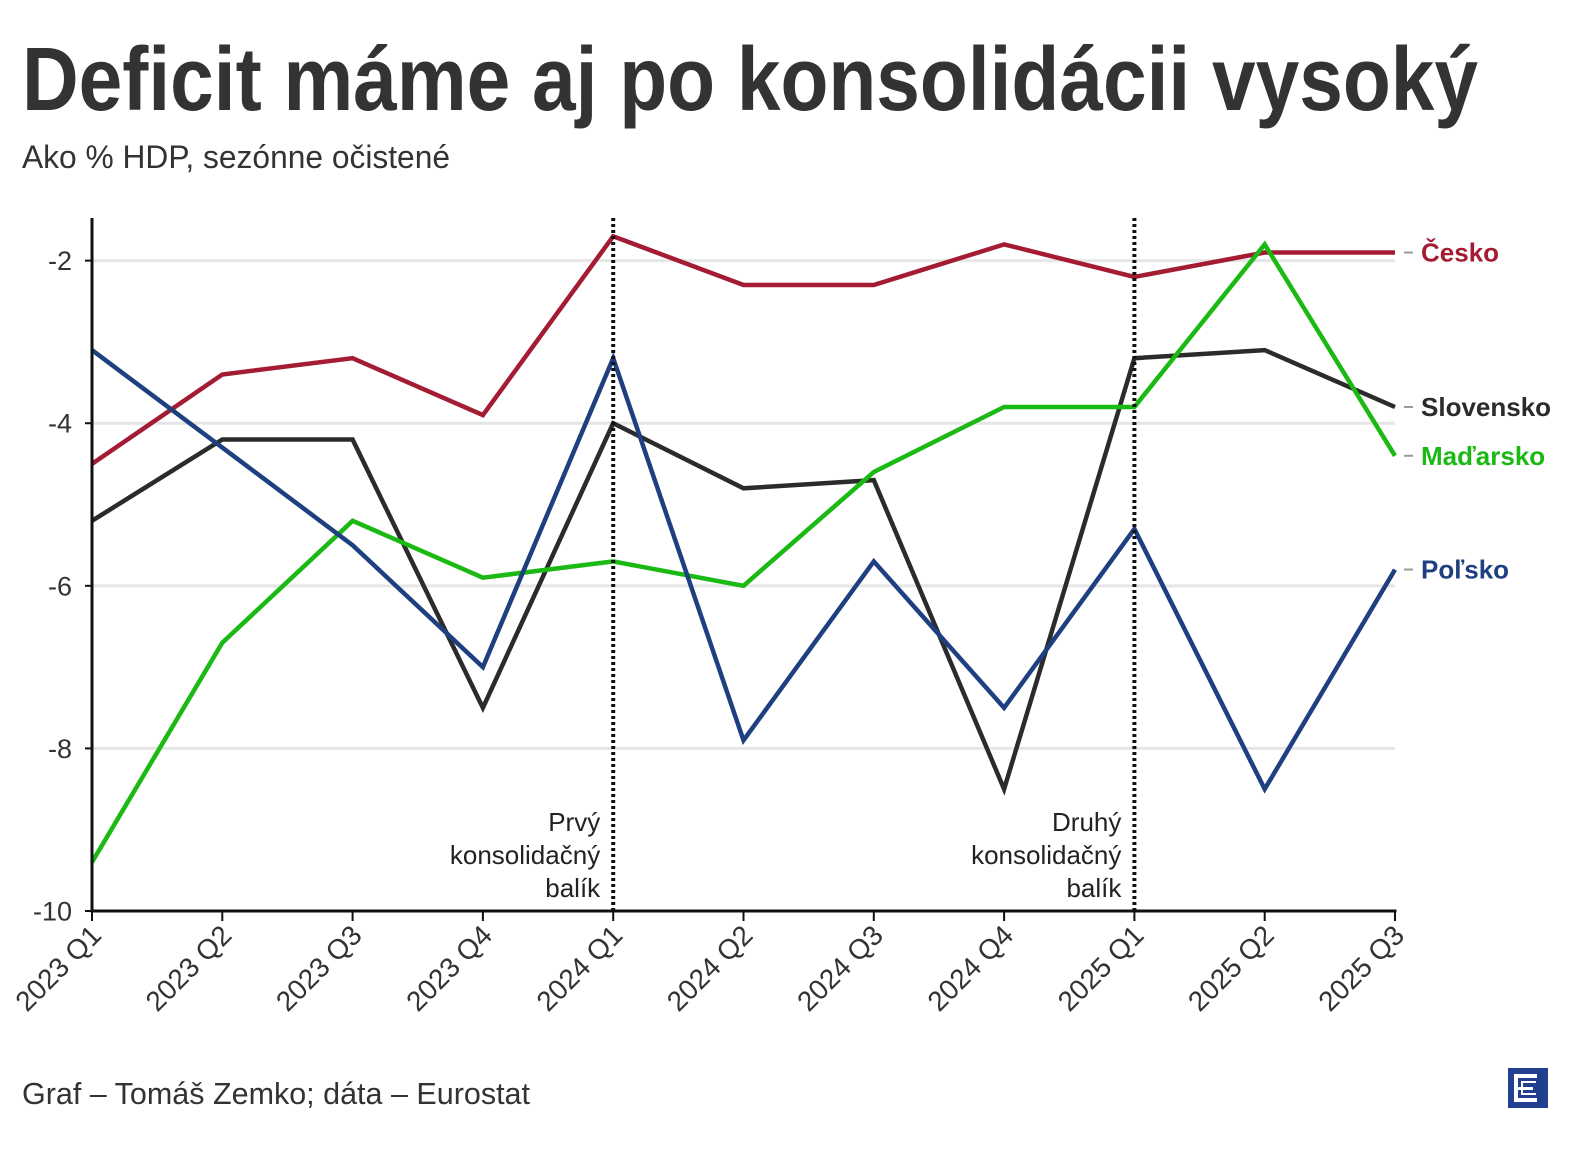 The height and width of the screenshot is (1150, 1588). What do you see at coordinates (60, 586) in the screenshot?
I see `y-tick-label: -6` at bounding box center [60, 586].